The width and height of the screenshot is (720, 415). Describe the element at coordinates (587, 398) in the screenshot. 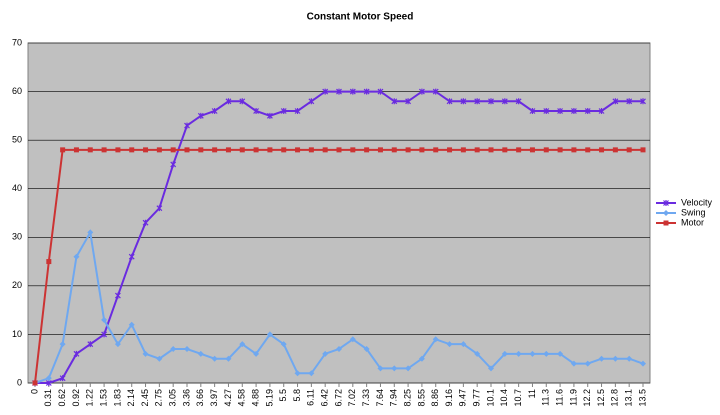

I see `x-tick-label: 12.2` at that location.